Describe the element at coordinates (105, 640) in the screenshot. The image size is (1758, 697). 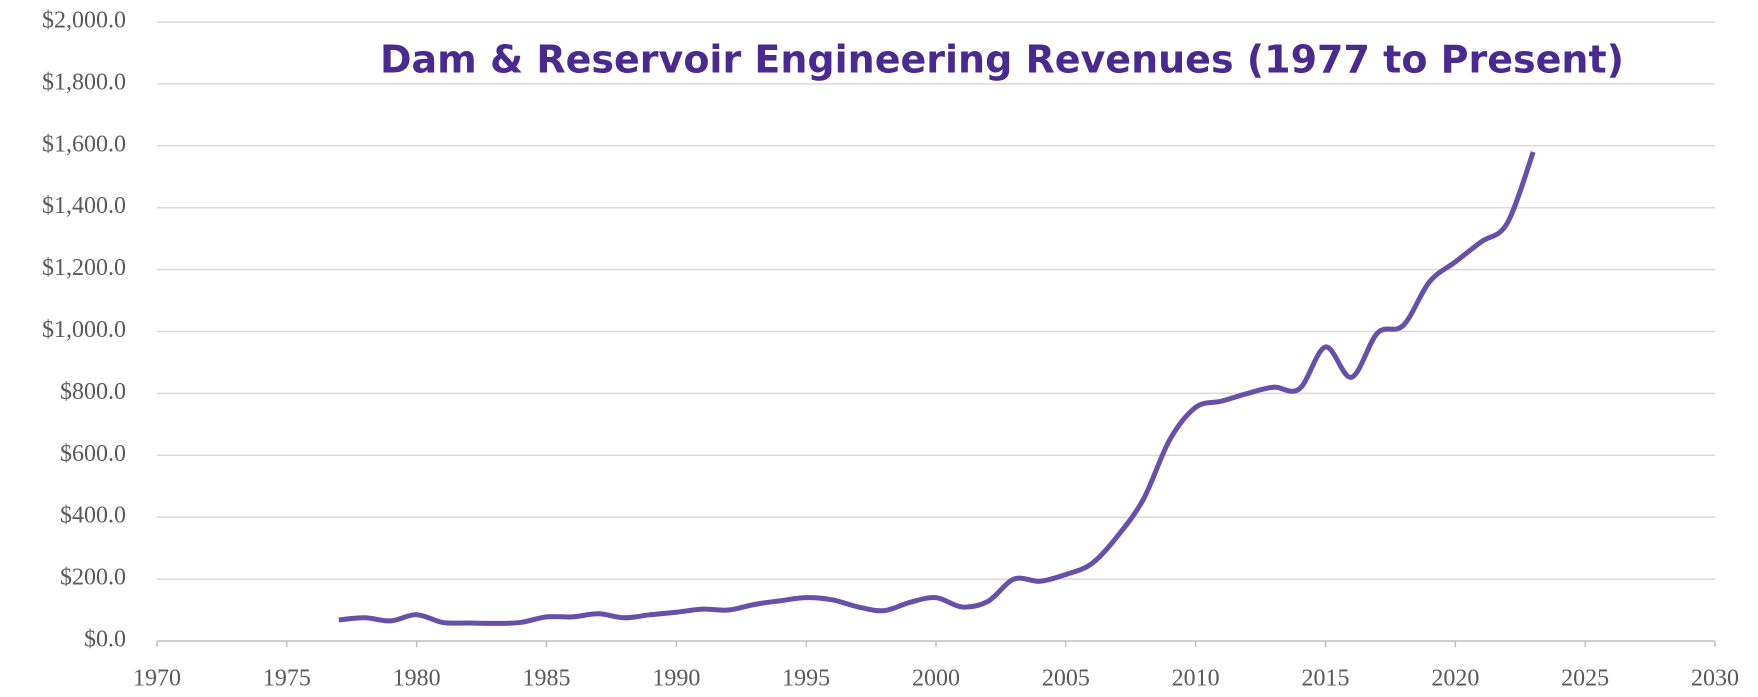
I see `y-tick-label: $0.0` at that location.